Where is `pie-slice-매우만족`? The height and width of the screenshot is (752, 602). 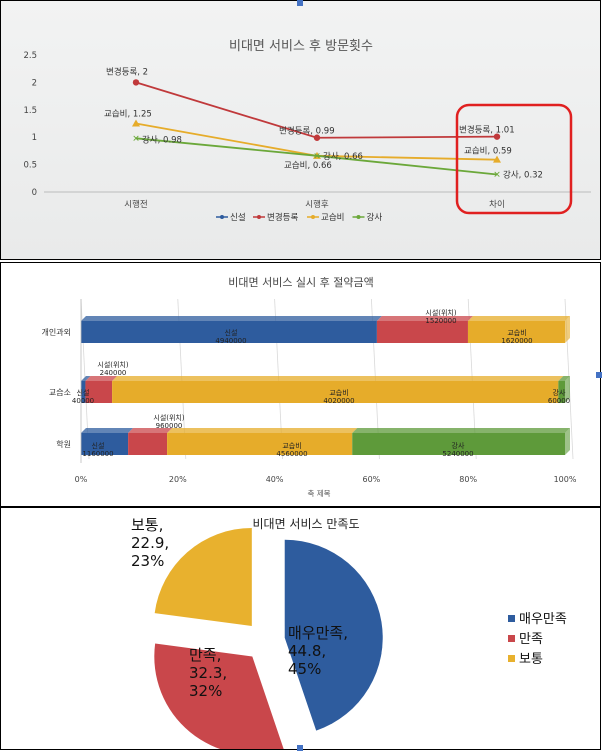
pie-slice-매우만족 is located at coordinates (333, 635).